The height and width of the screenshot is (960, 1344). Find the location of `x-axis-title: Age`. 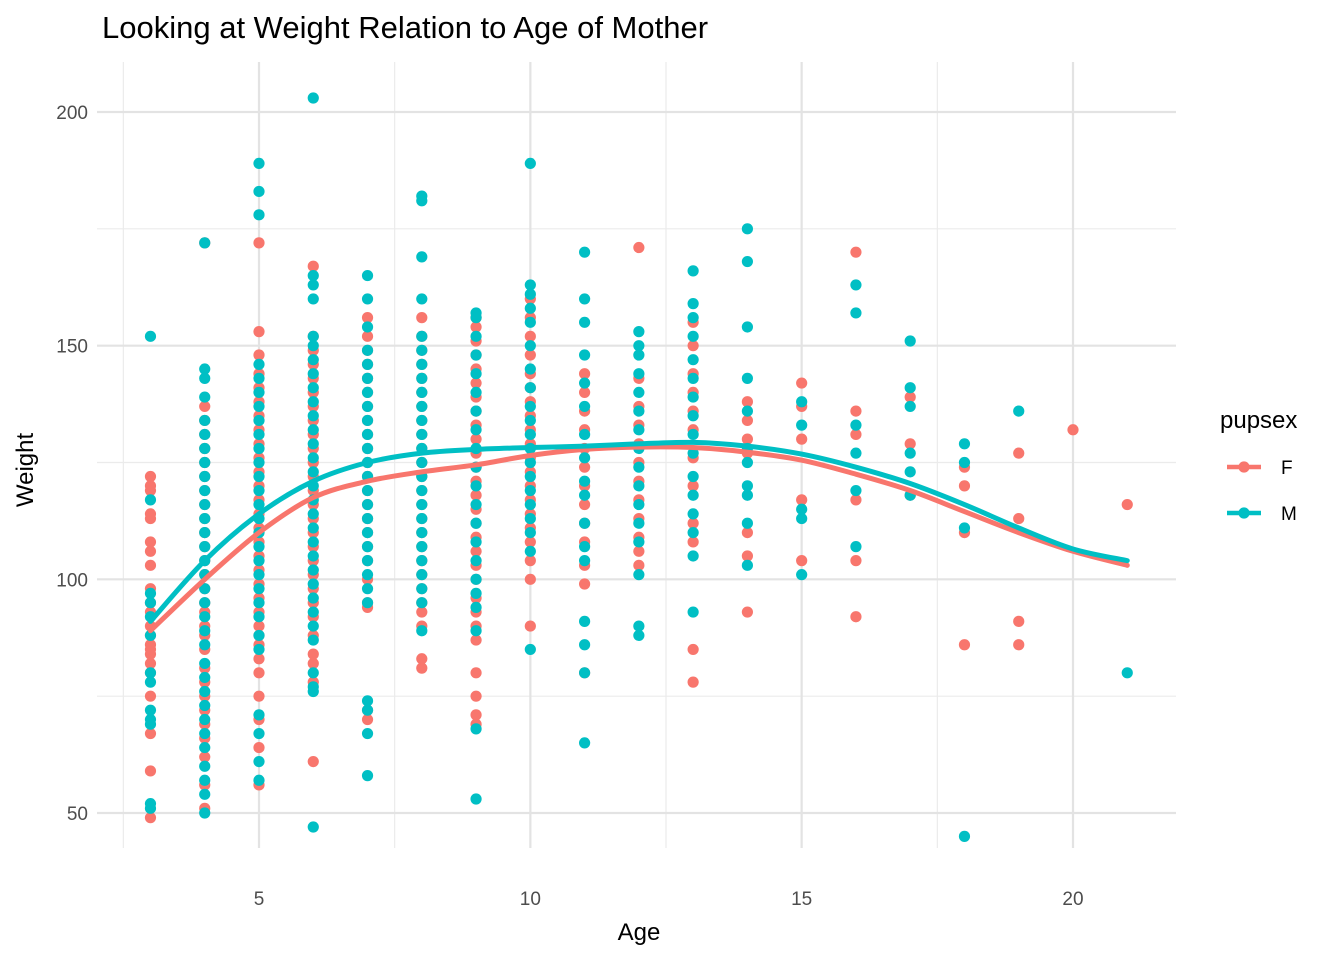

x-axis-title: Age is located at coordinates (639, 932).